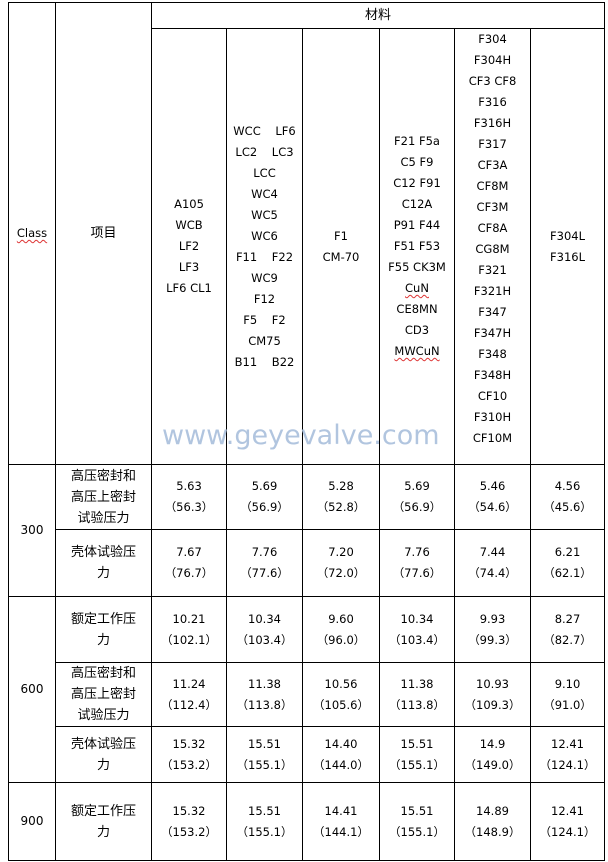 The width and height of the screenshot is (608, 862). I want to click on pressure-value-cell: 9.93 （99.3）, so click(492, 629).